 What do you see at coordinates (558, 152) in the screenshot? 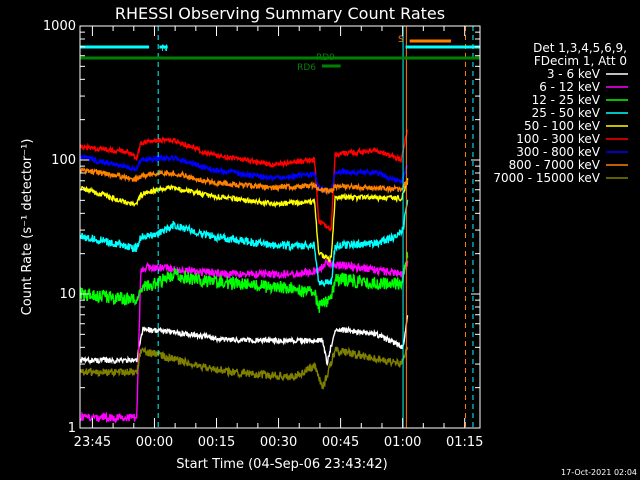
I see `legend-label: 300 - 800 keV` at bounding box center [558, 152].